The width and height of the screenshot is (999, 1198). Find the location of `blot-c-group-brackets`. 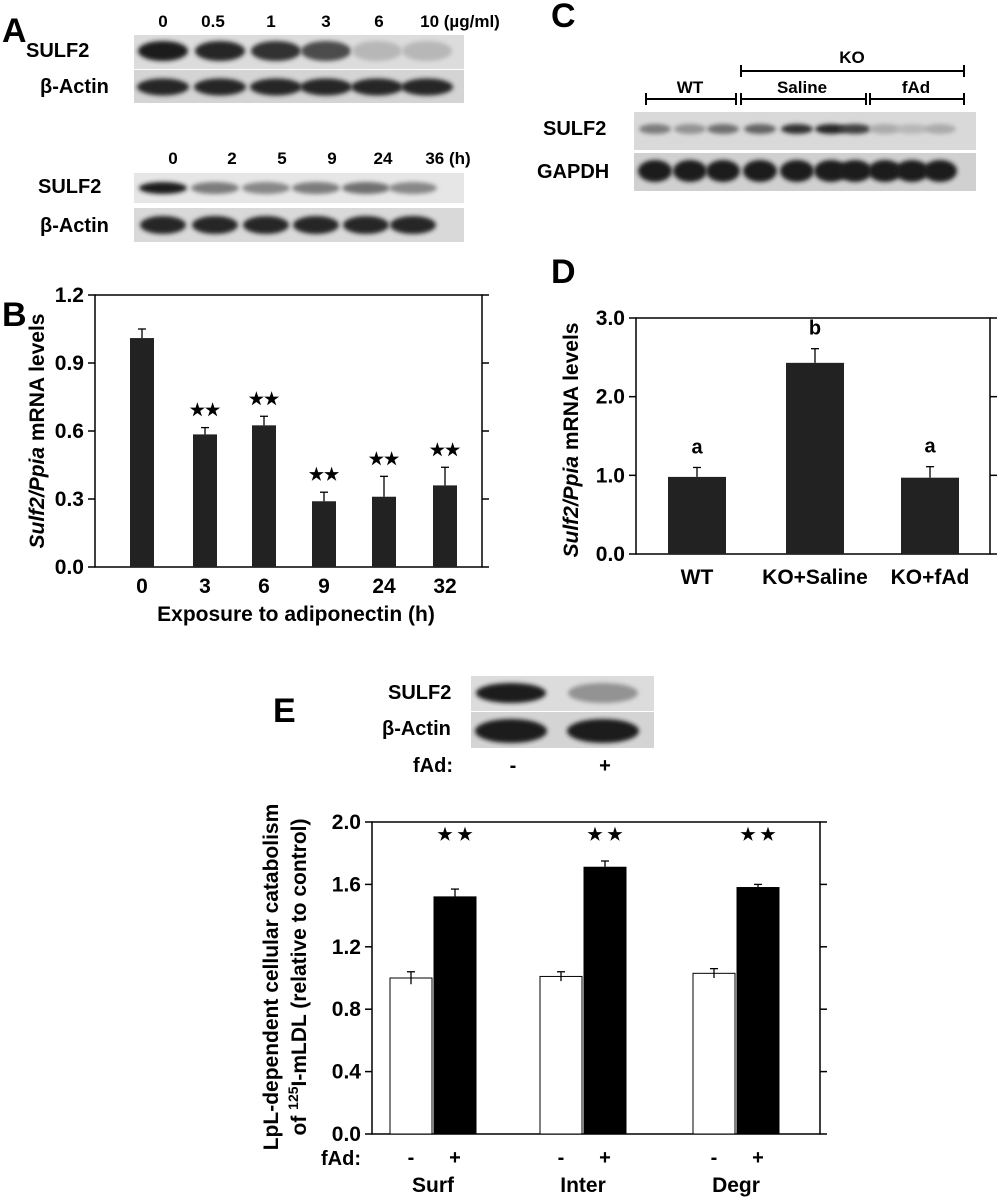

blot-c-group-brackets is located at coordinates (805, 85).